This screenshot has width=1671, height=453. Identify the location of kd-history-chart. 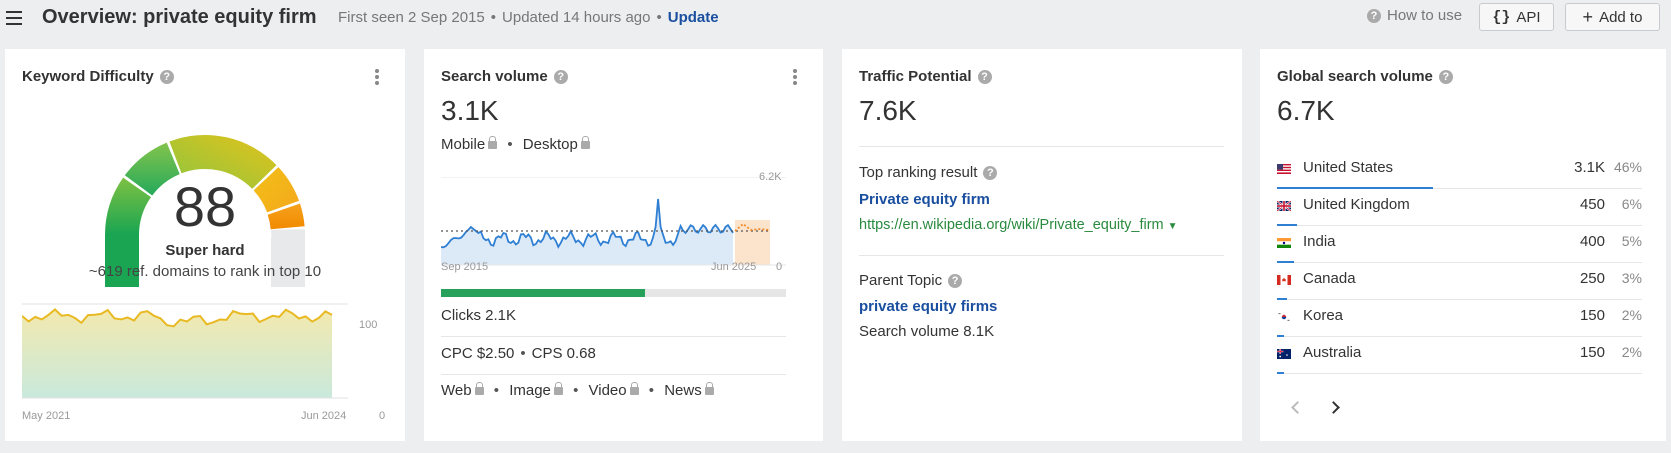
(185, 351).